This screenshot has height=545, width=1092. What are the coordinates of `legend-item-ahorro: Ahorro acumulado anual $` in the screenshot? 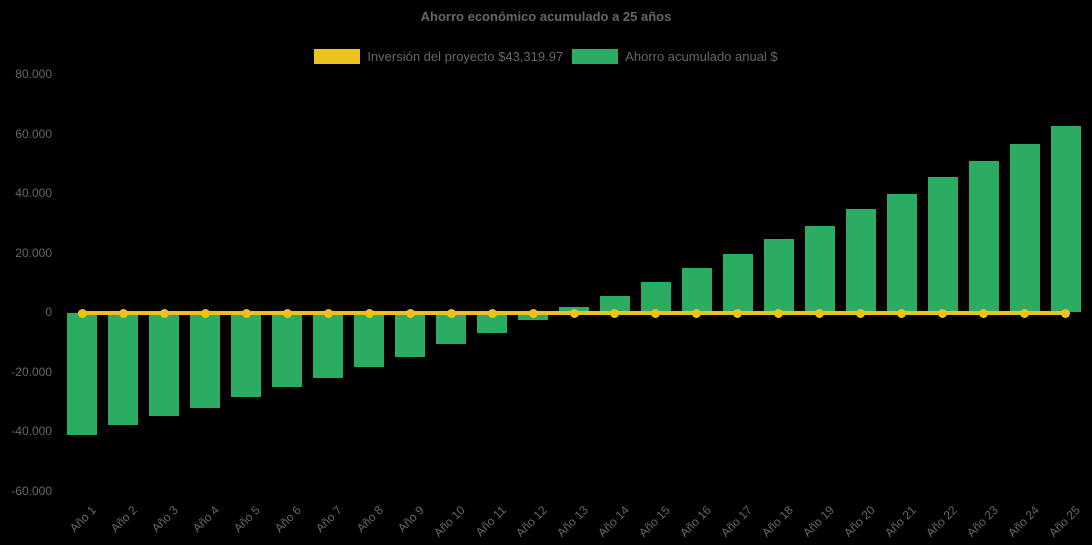 It's located at (675, 56).